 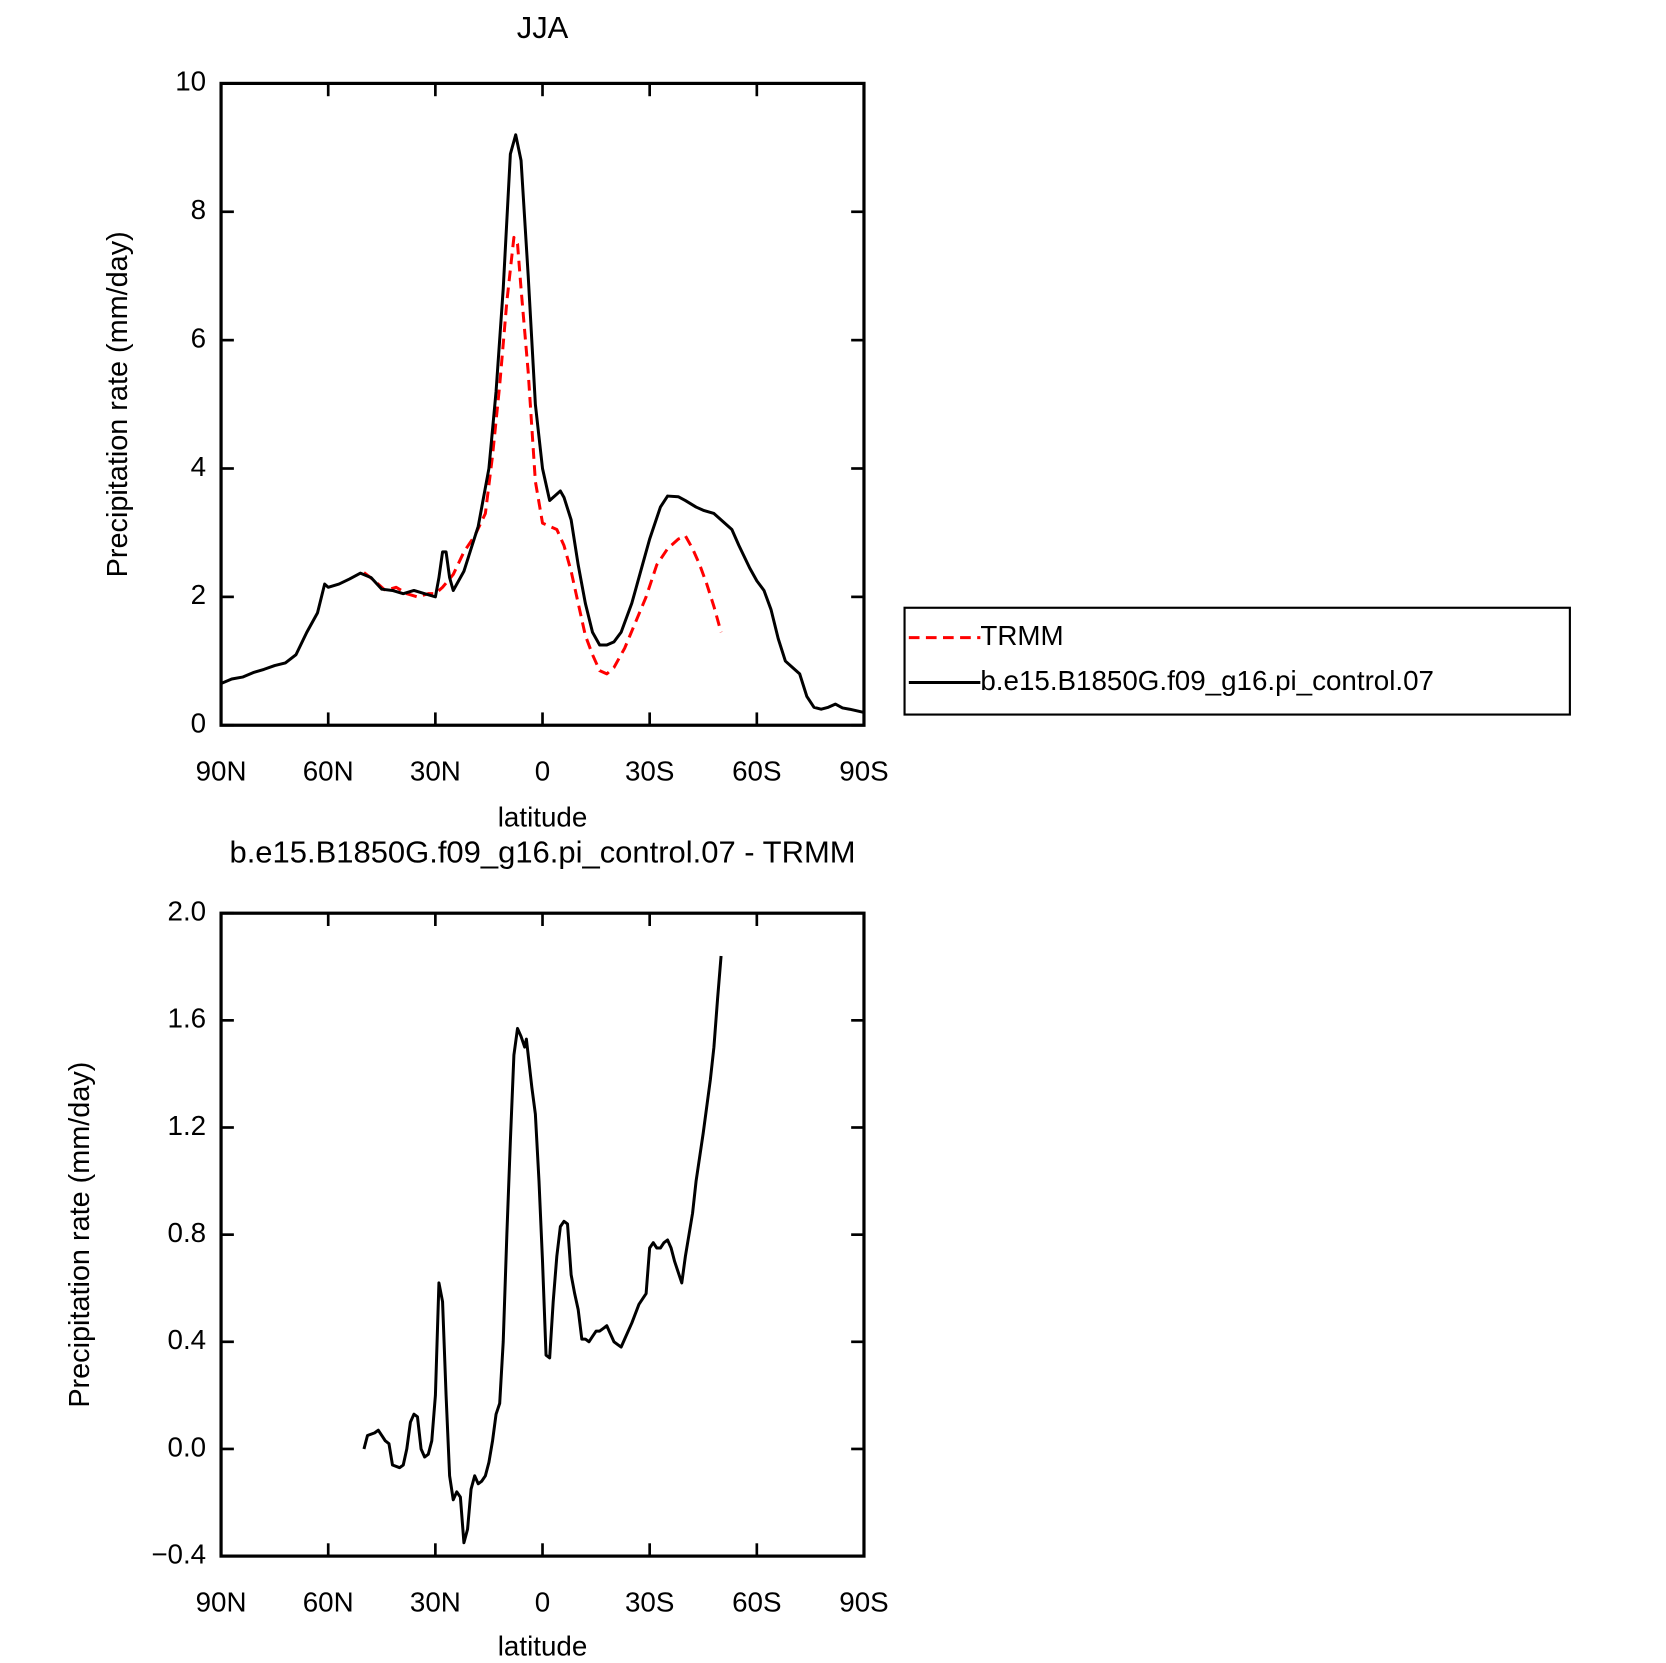 I want to click on y-tick-label: 0.8, so click(x=187, y=1232).